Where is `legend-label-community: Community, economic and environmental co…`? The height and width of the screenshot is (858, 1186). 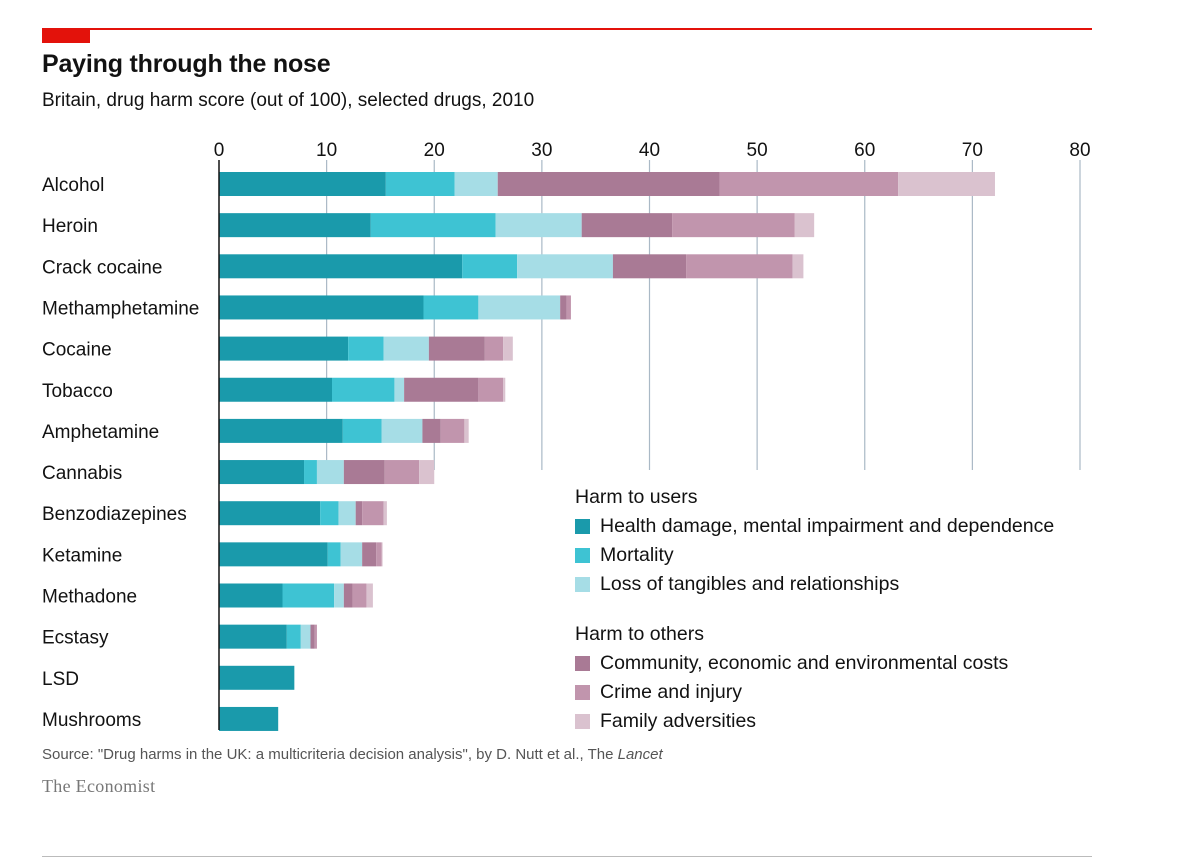
legend-label-community: Community, economic and environmental co… is located at coordinates (804, 663).